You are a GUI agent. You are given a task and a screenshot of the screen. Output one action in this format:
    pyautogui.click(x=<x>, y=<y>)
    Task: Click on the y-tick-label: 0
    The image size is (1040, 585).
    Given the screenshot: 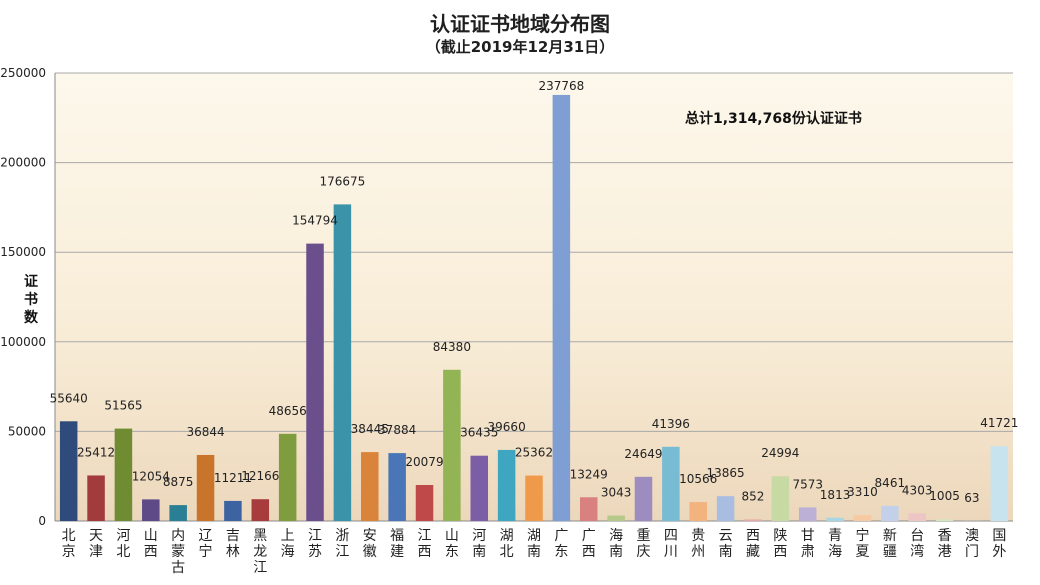 What is the action you would take?
    pyautogui.click(x=42, y=521)
    